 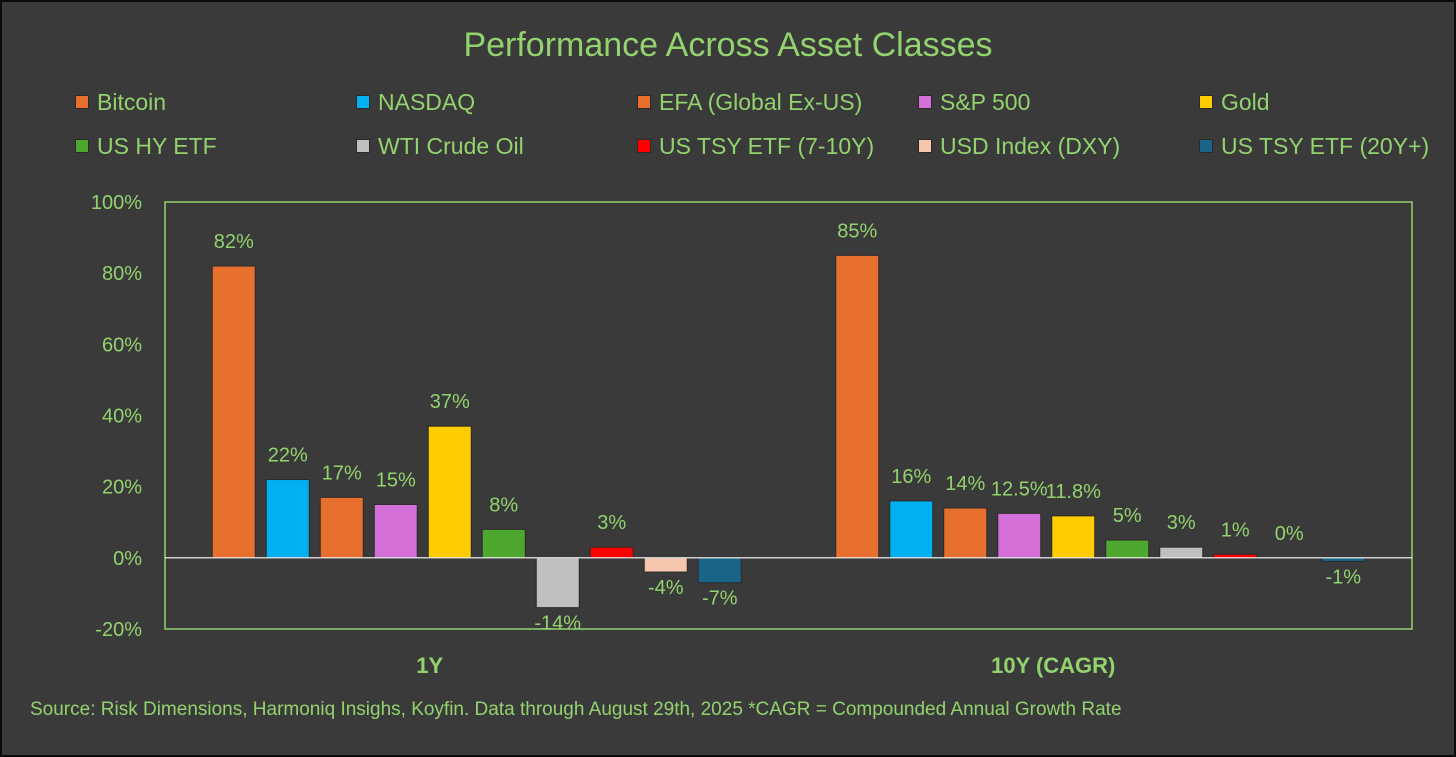 I want to click on y-tick-label: 60%, so click(x=122, y=345).